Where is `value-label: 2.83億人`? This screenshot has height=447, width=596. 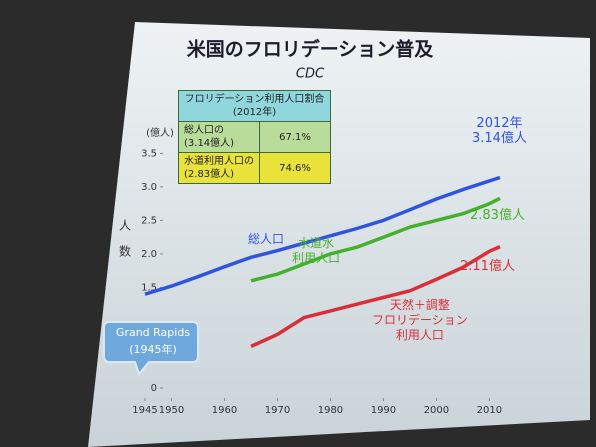 value-label: 2.83億人 is located at coordinates (497, 216).